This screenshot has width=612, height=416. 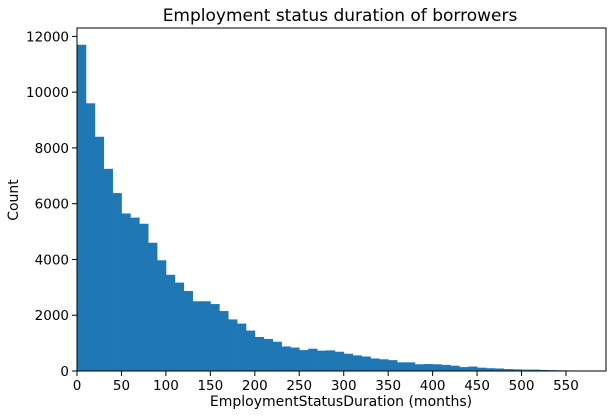 I want to click on x-tick-label: 350, so click(x=388, y=386).